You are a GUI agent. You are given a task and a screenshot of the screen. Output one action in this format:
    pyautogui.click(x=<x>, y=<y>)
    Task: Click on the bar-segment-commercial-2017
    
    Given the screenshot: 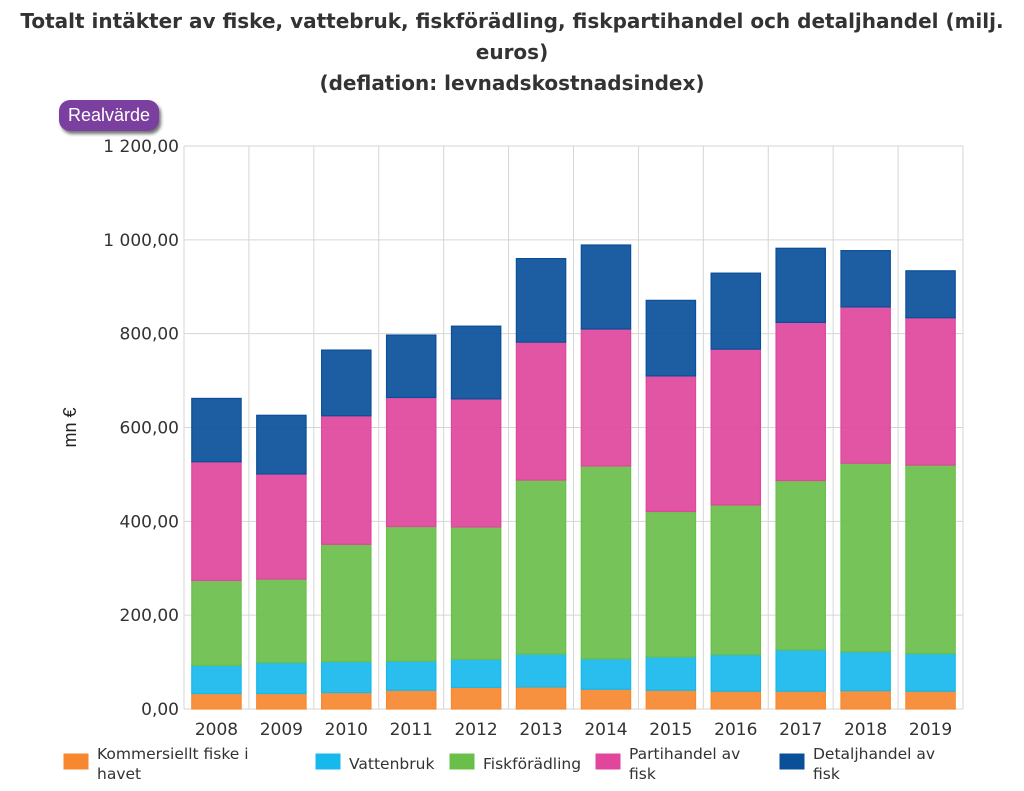 What is the action you would take?
    pyautogui.click(x=800, y=700)
    